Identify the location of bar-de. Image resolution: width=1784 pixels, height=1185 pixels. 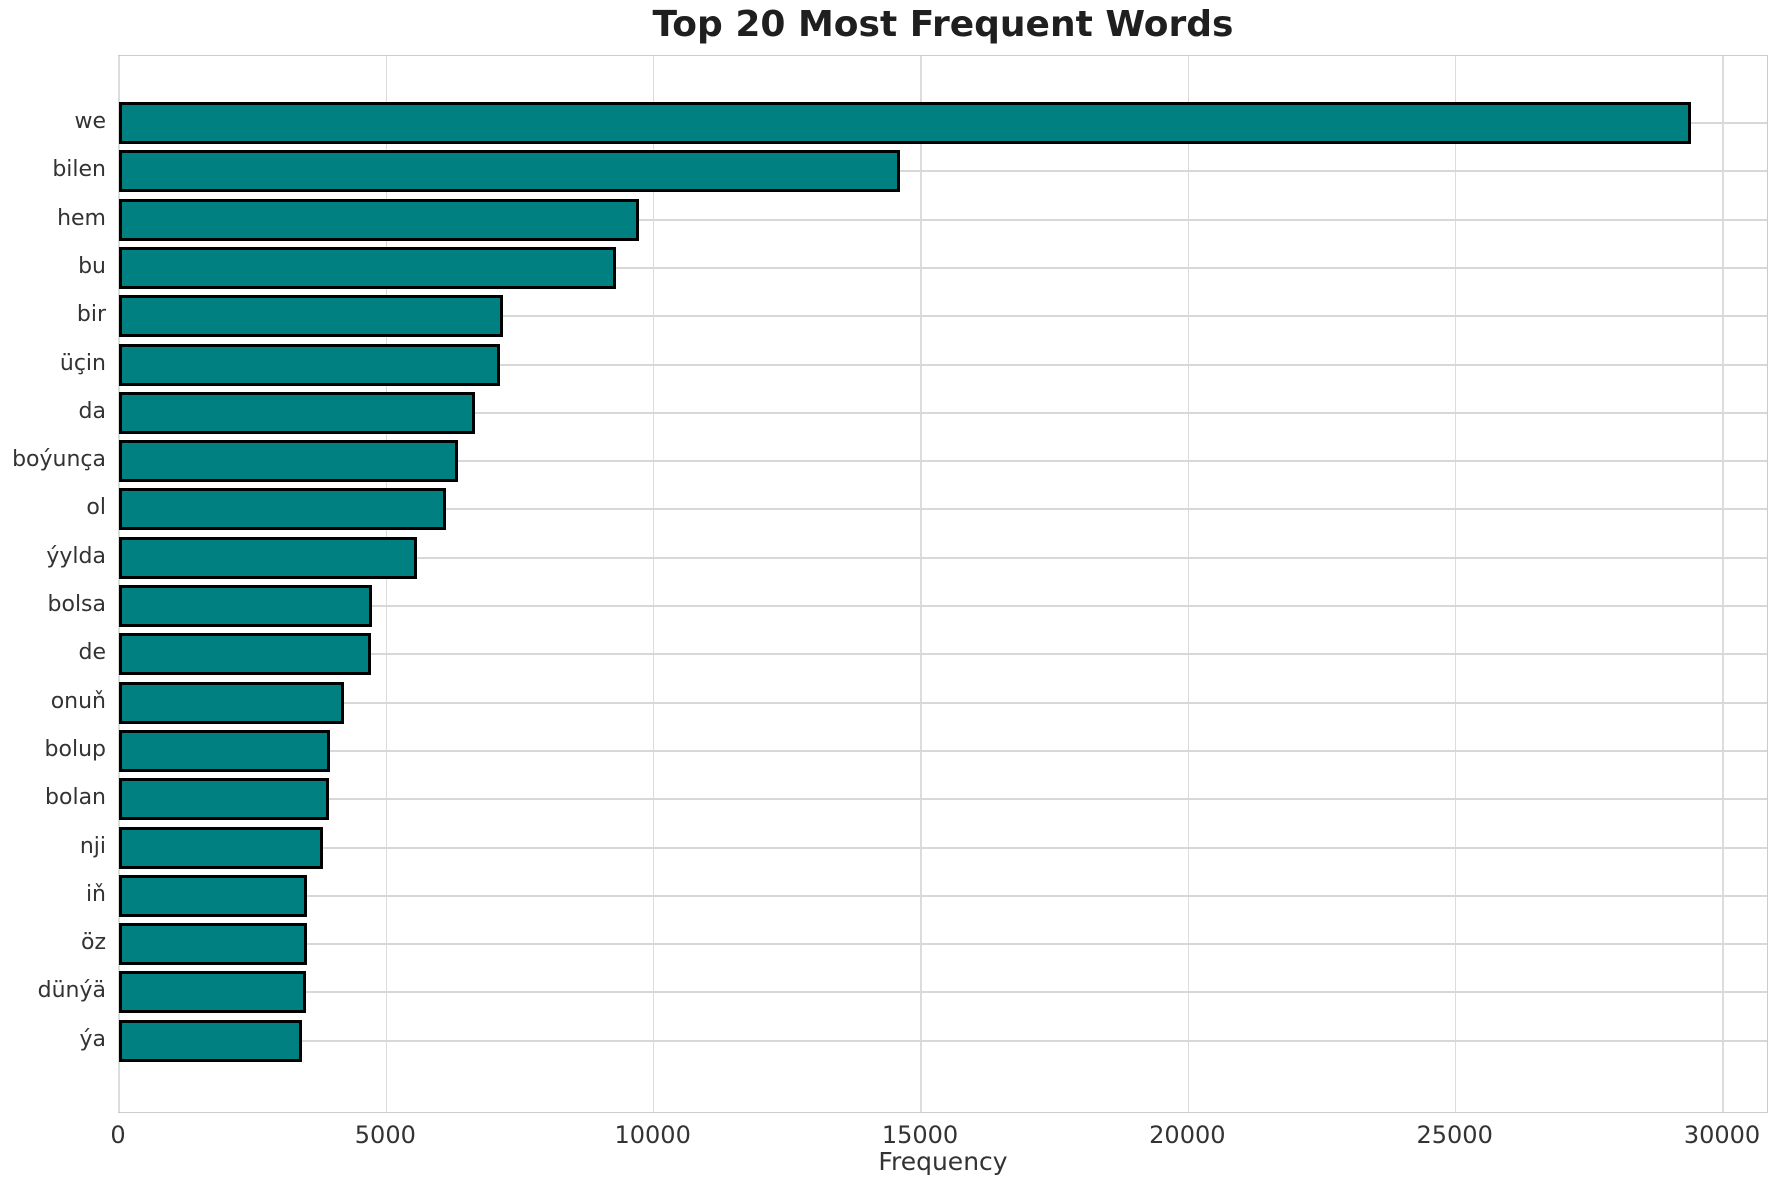
(245, 654).